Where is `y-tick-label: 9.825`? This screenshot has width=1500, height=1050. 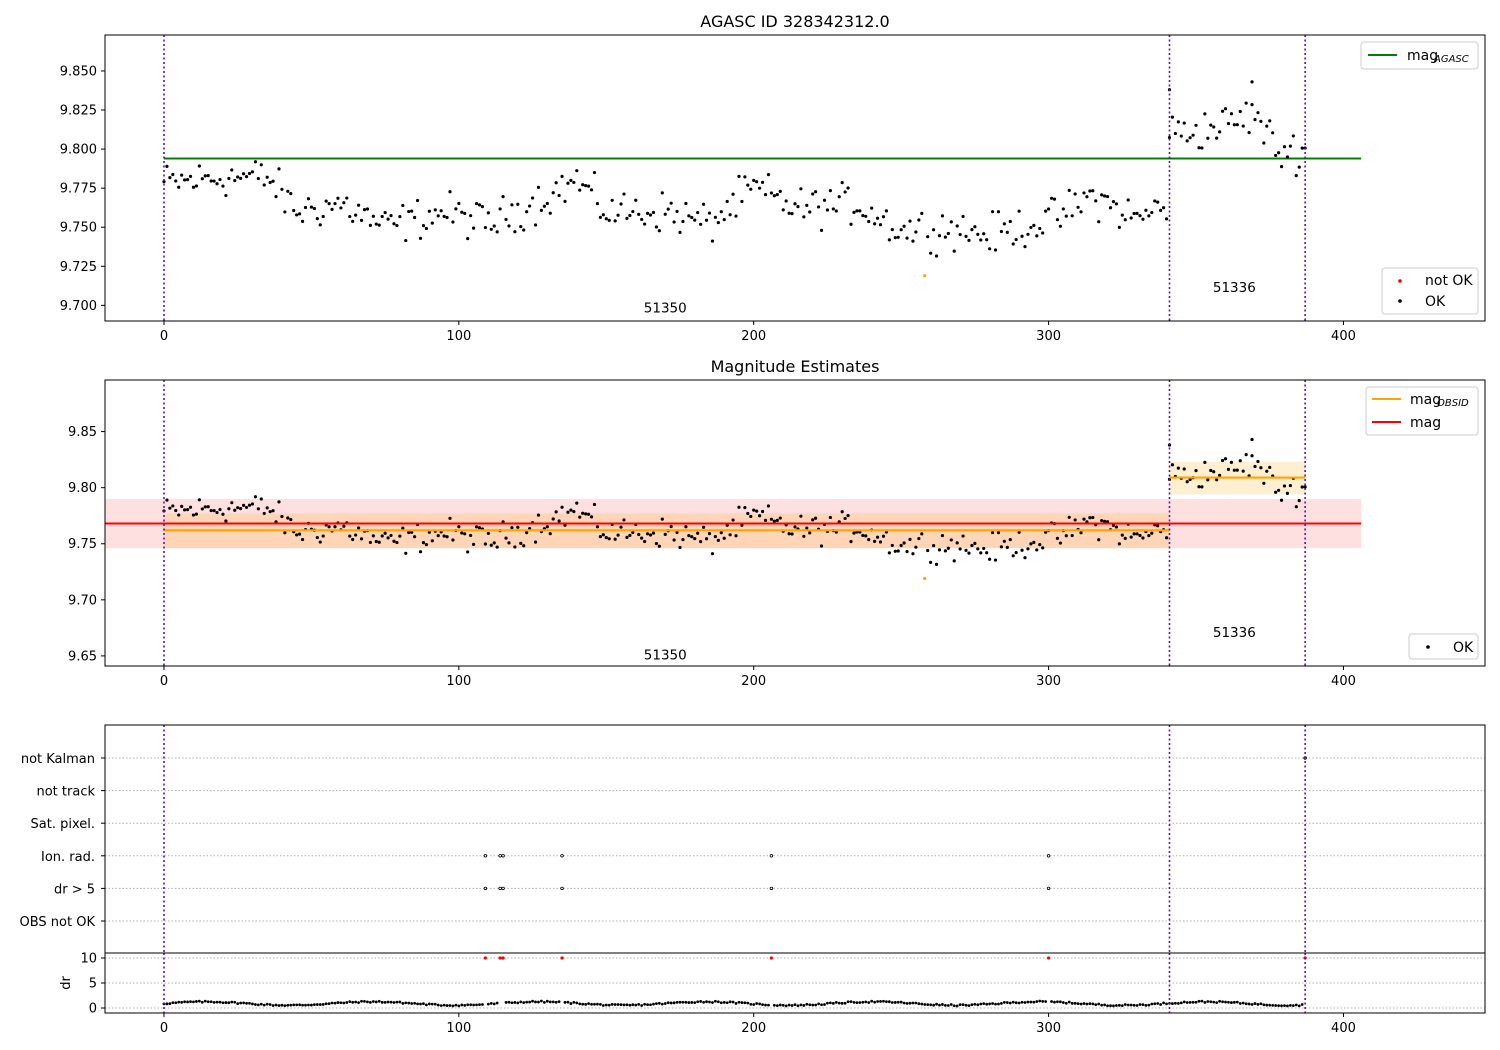 y-tick-label: 9.825 is located at coordinates (78, 111).